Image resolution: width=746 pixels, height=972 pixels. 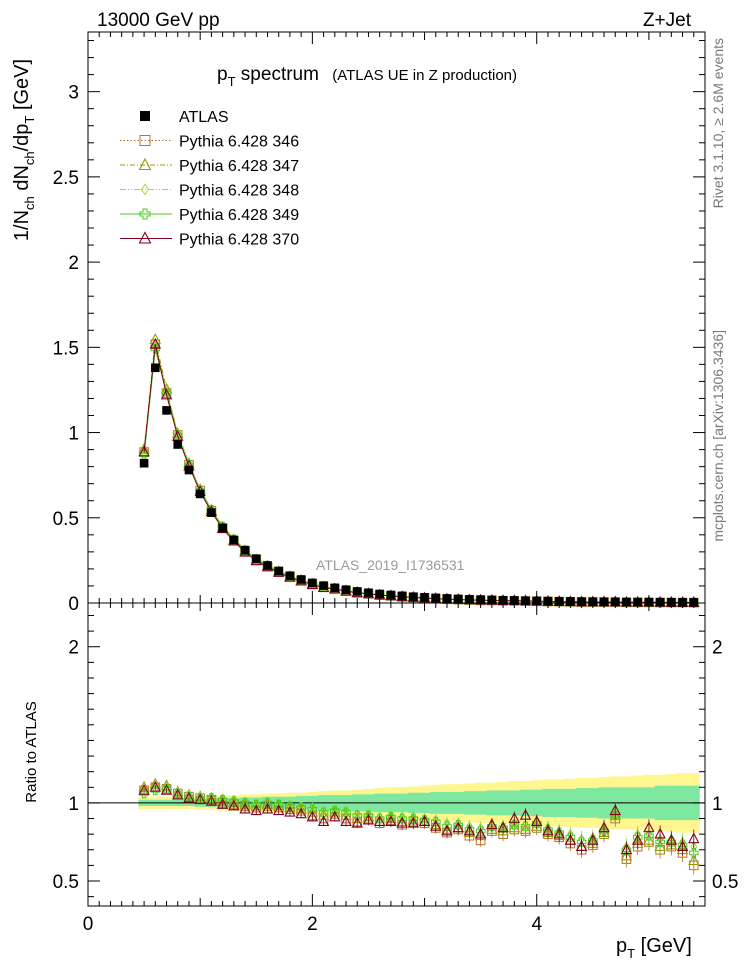 What do you see at coordinates (158, 20) in the screenshot?
I see `header-left: 13000 GeV pp` at bounding box center [158, 20].